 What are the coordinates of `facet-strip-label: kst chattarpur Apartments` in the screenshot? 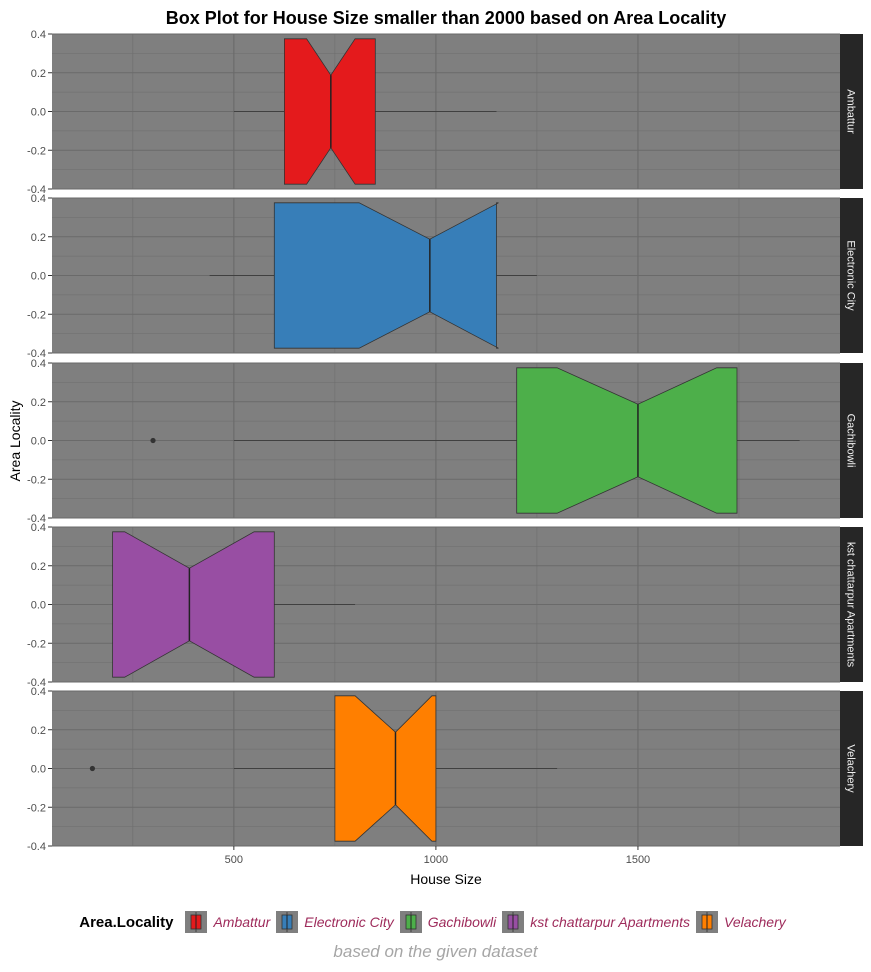 It's located at (851, 605).